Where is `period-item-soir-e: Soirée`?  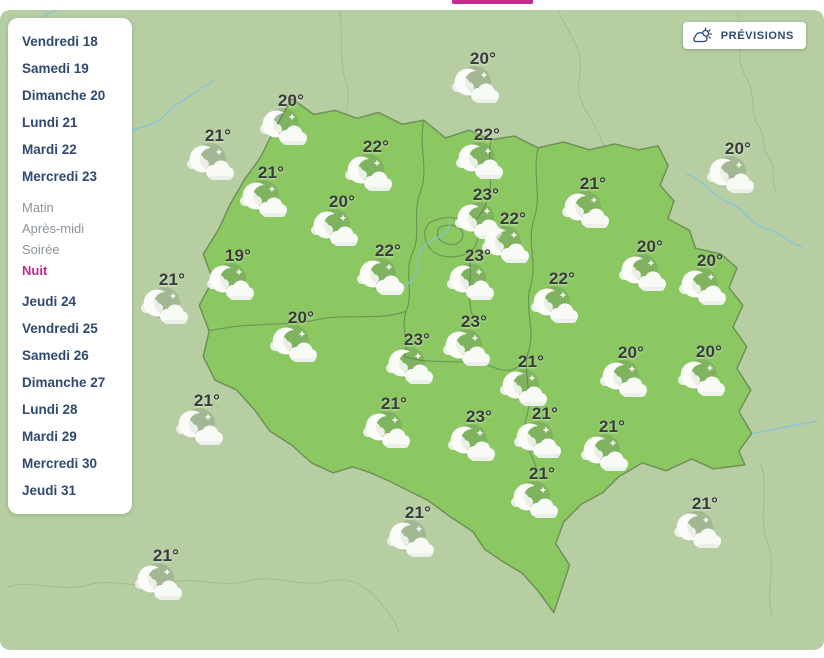 period-item-soir-e: Soirée is located at coordinates (41, 249).